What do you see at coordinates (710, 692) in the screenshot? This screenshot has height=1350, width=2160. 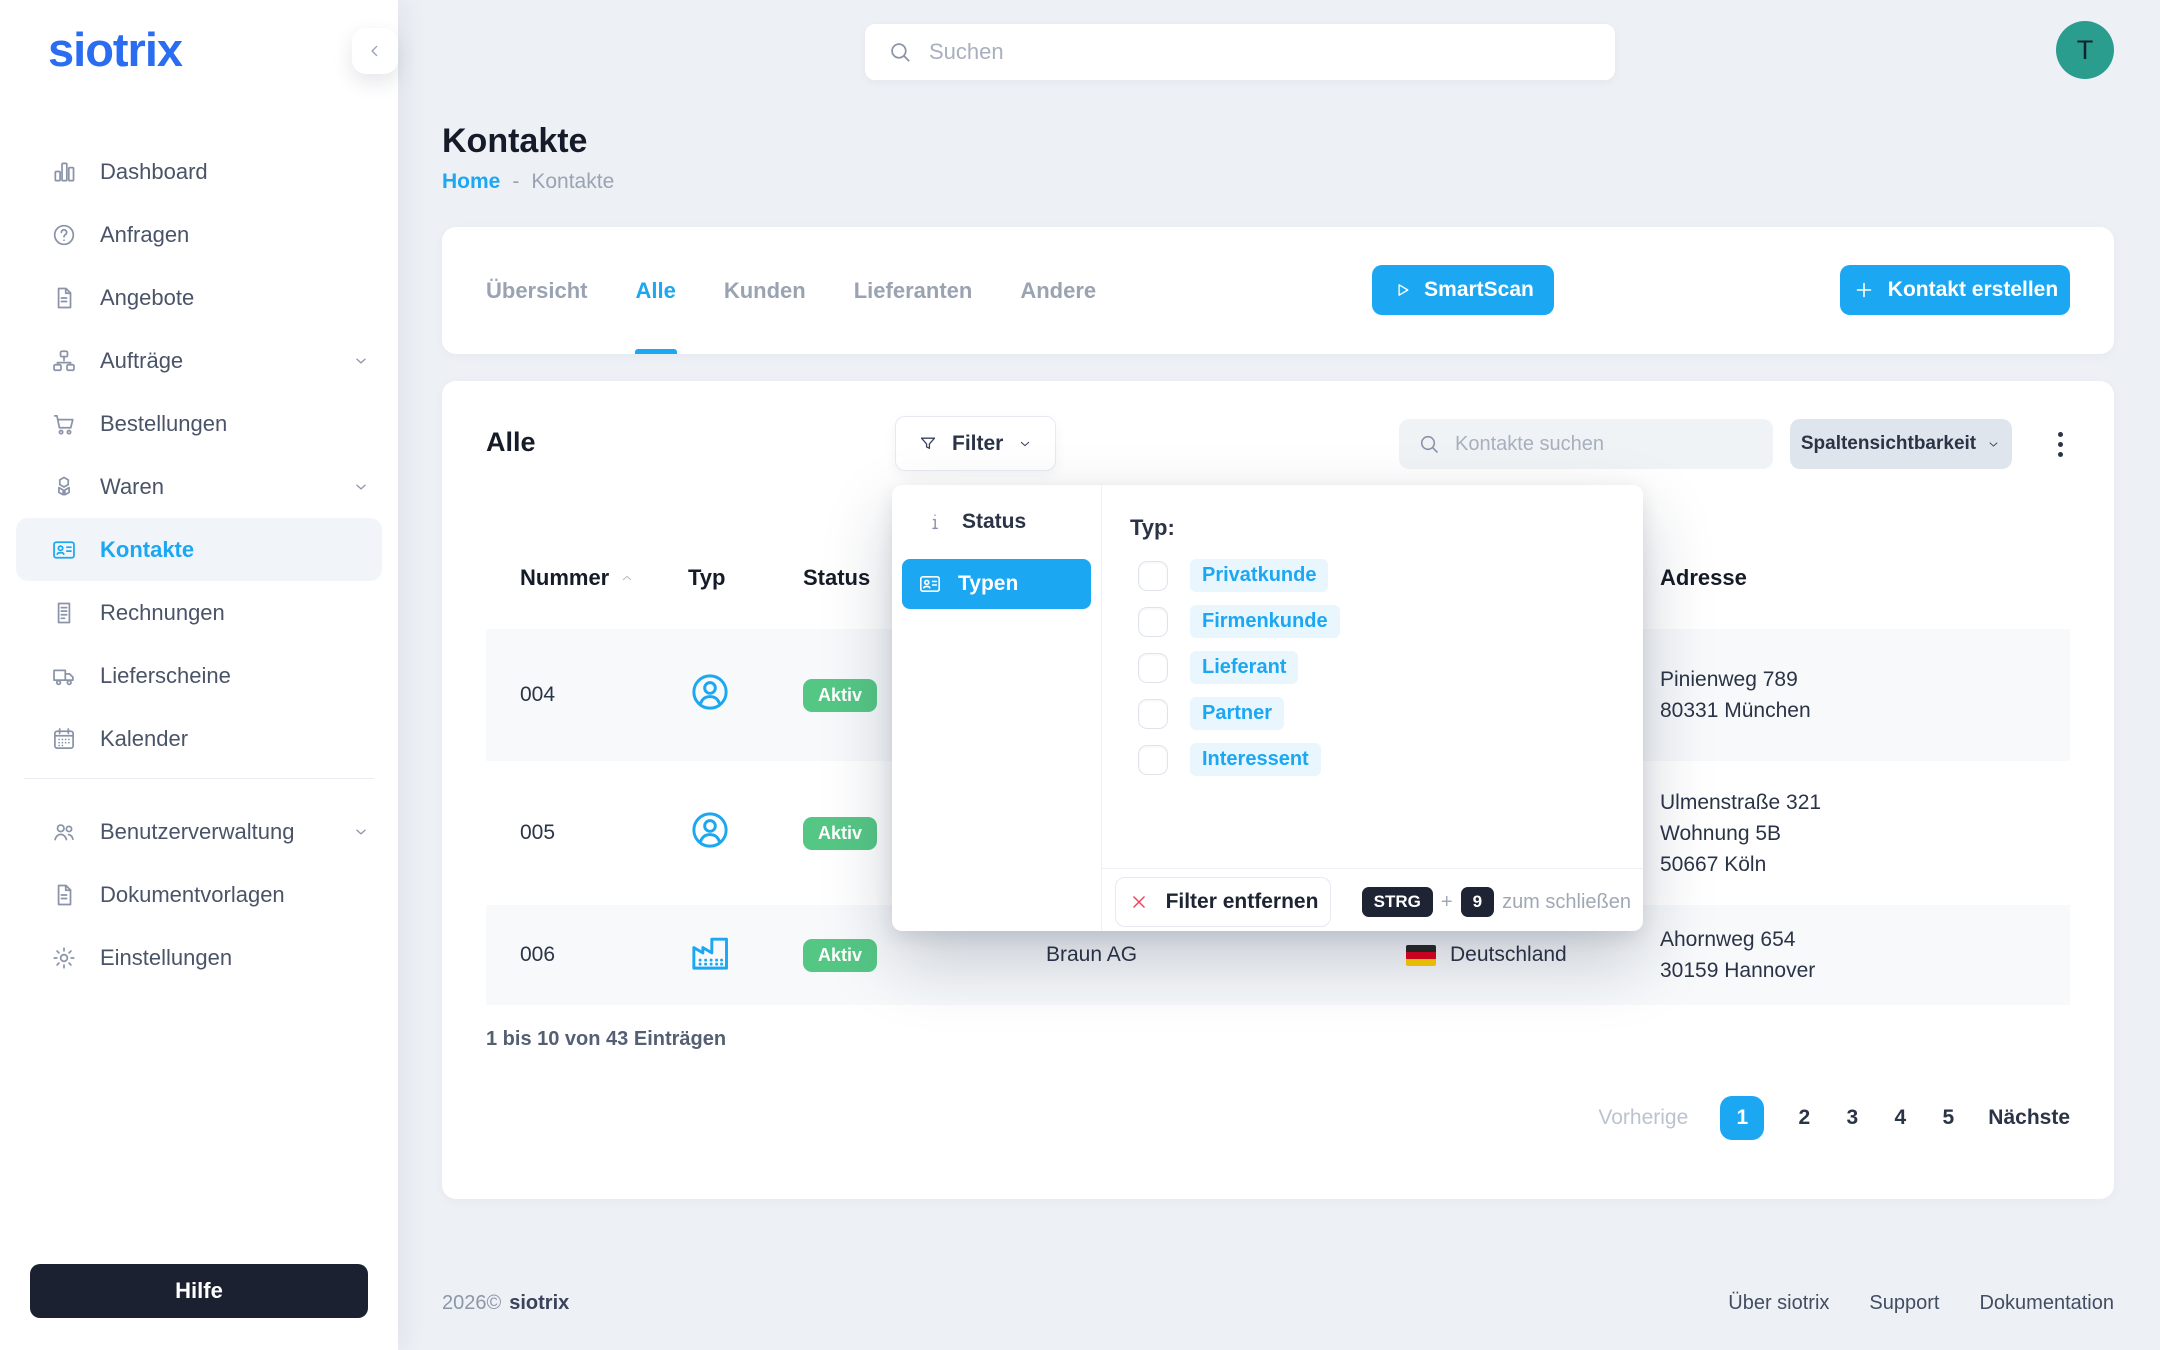 I see `person-circle-icon` at bounding box center [710, 692].